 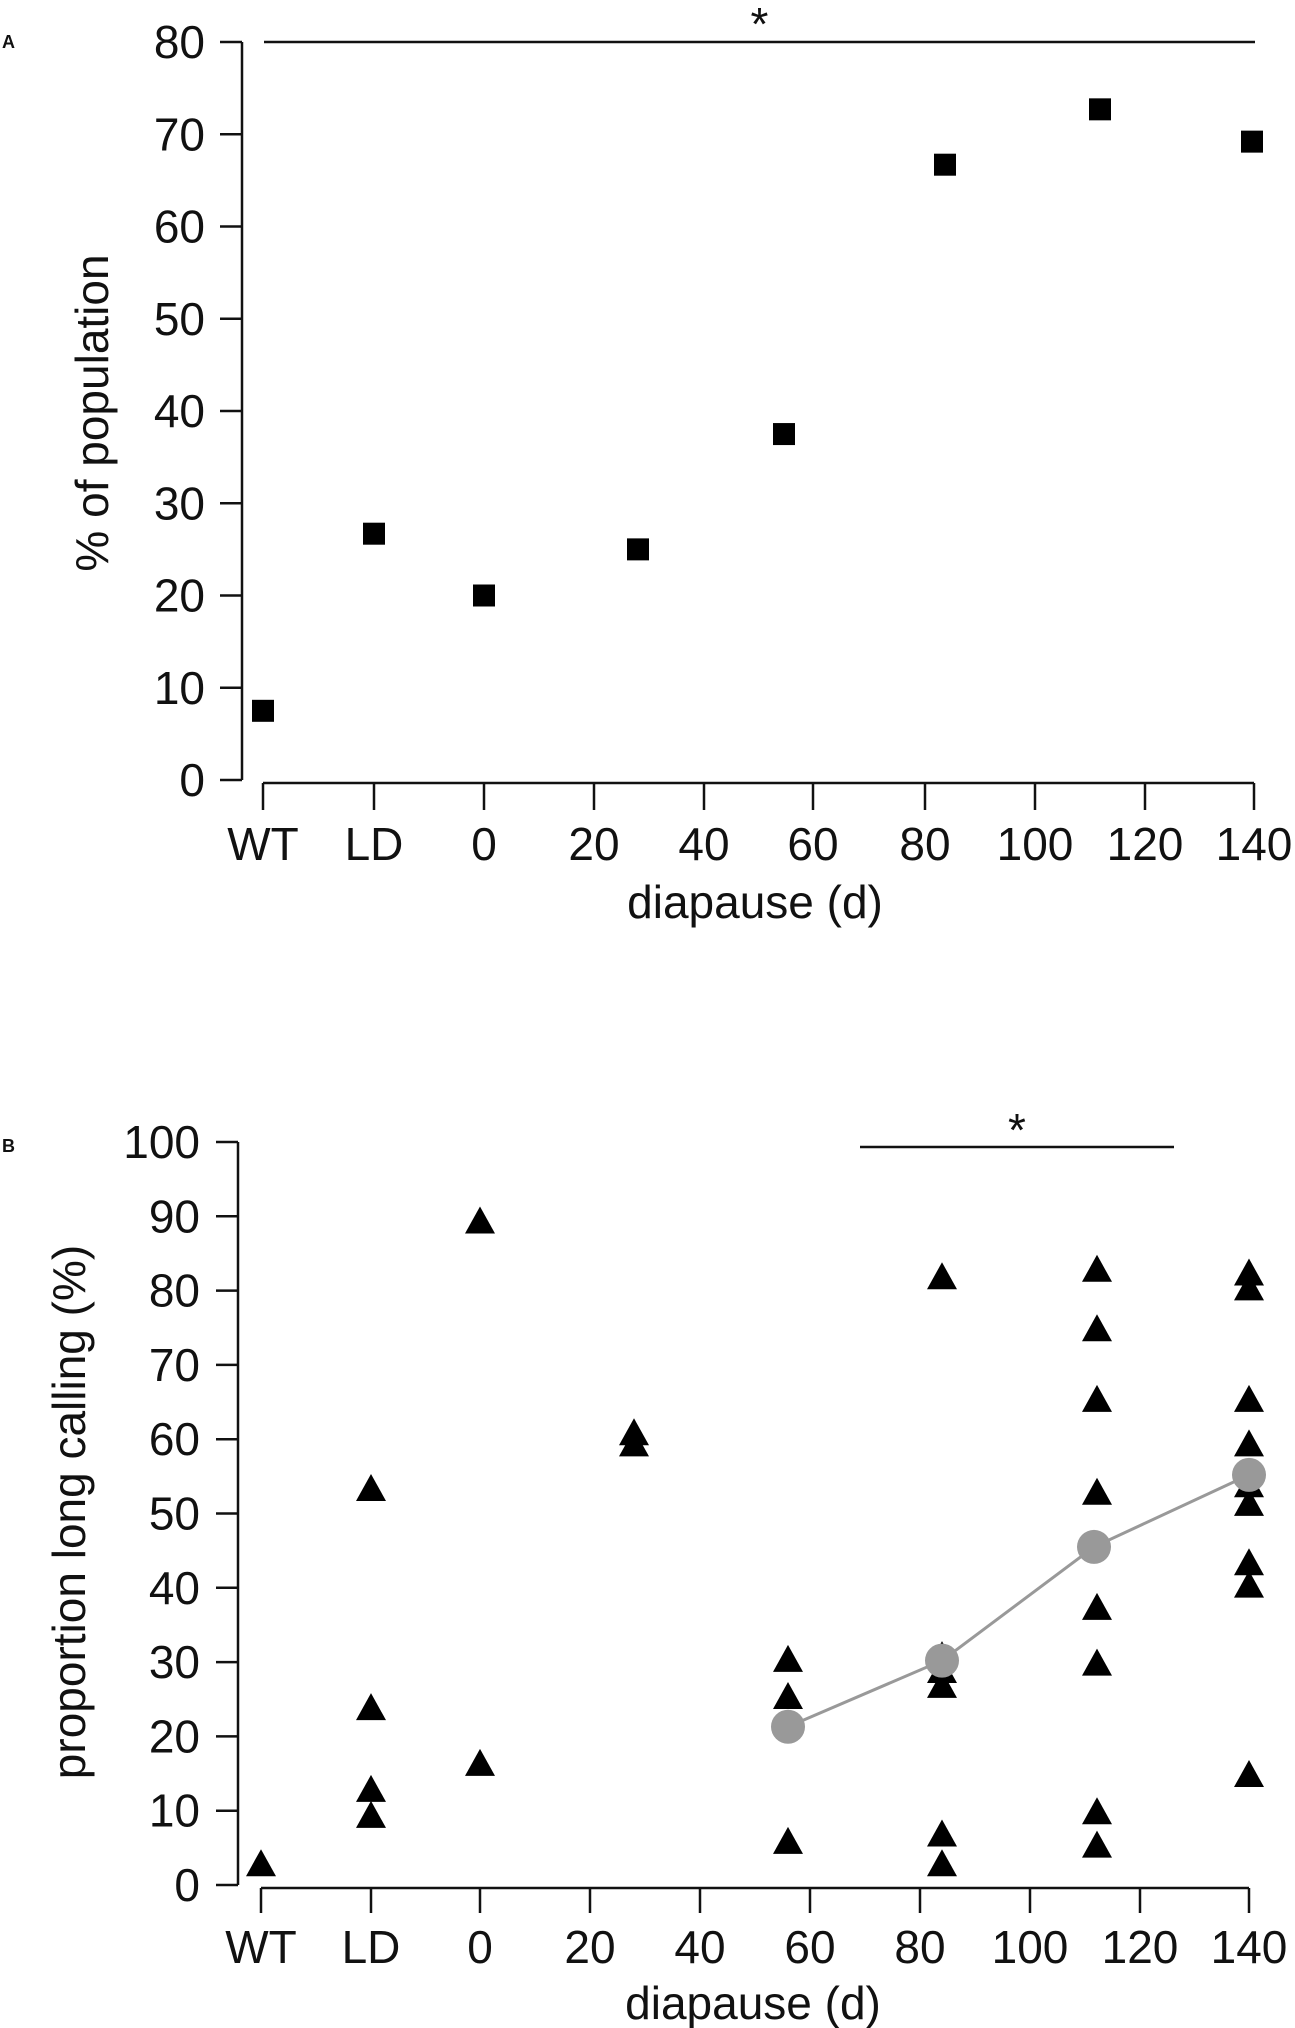 What do you see at coordinates (8, 1146) in the screenshot?
I see `panel-letter: B` at bounding box center [8, 1146].